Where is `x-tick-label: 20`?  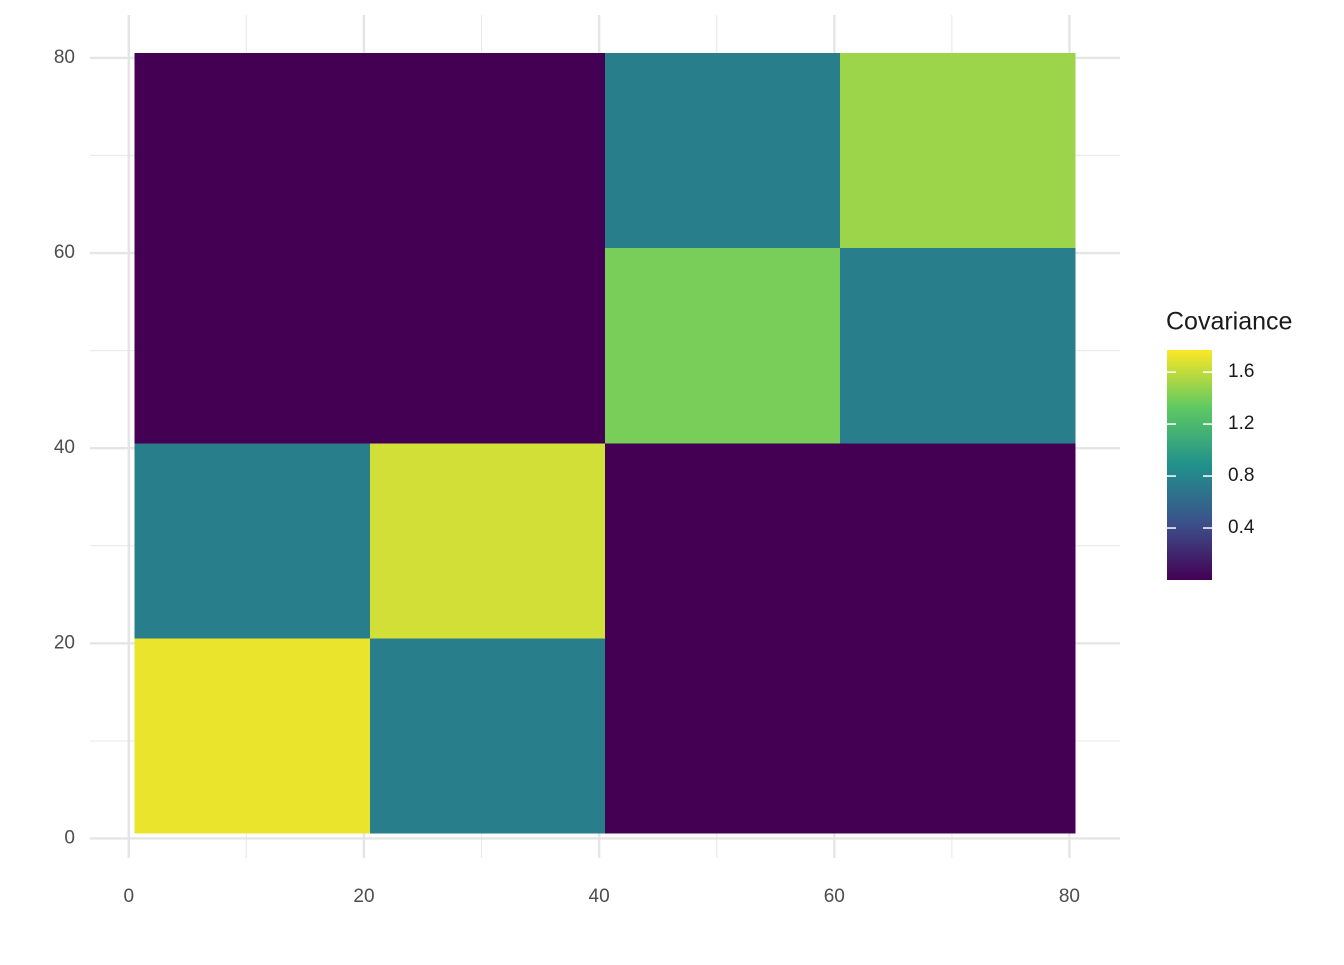 x-tick-label: 20 is located at coordinates (363, 896).